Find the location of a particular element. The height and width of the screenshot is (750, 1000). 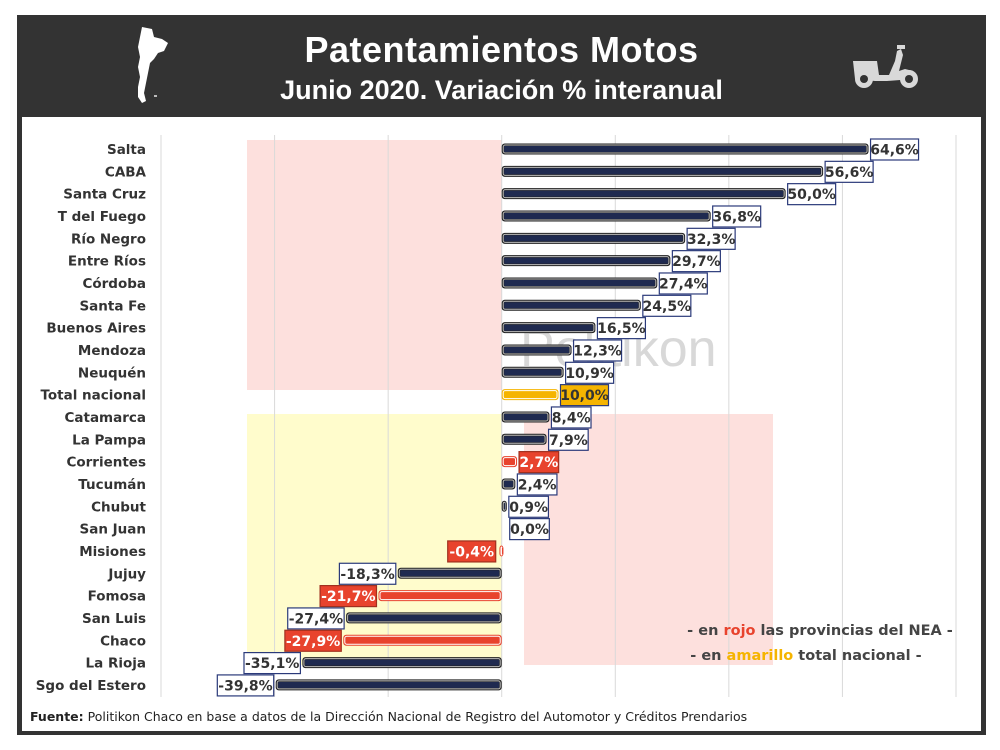

value-label: 0,9% is located at coordinates (528, 508).